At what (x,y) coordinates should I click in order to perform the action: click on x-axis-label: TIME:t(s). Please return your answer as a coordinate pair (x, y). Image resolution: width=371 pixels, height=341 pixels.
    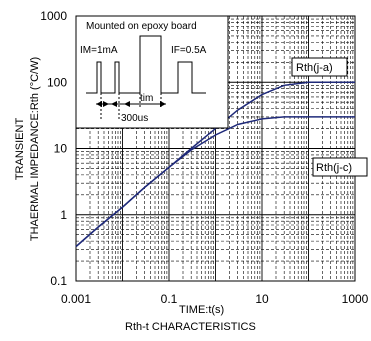
    Looking at the image, I should click on (201, 310).